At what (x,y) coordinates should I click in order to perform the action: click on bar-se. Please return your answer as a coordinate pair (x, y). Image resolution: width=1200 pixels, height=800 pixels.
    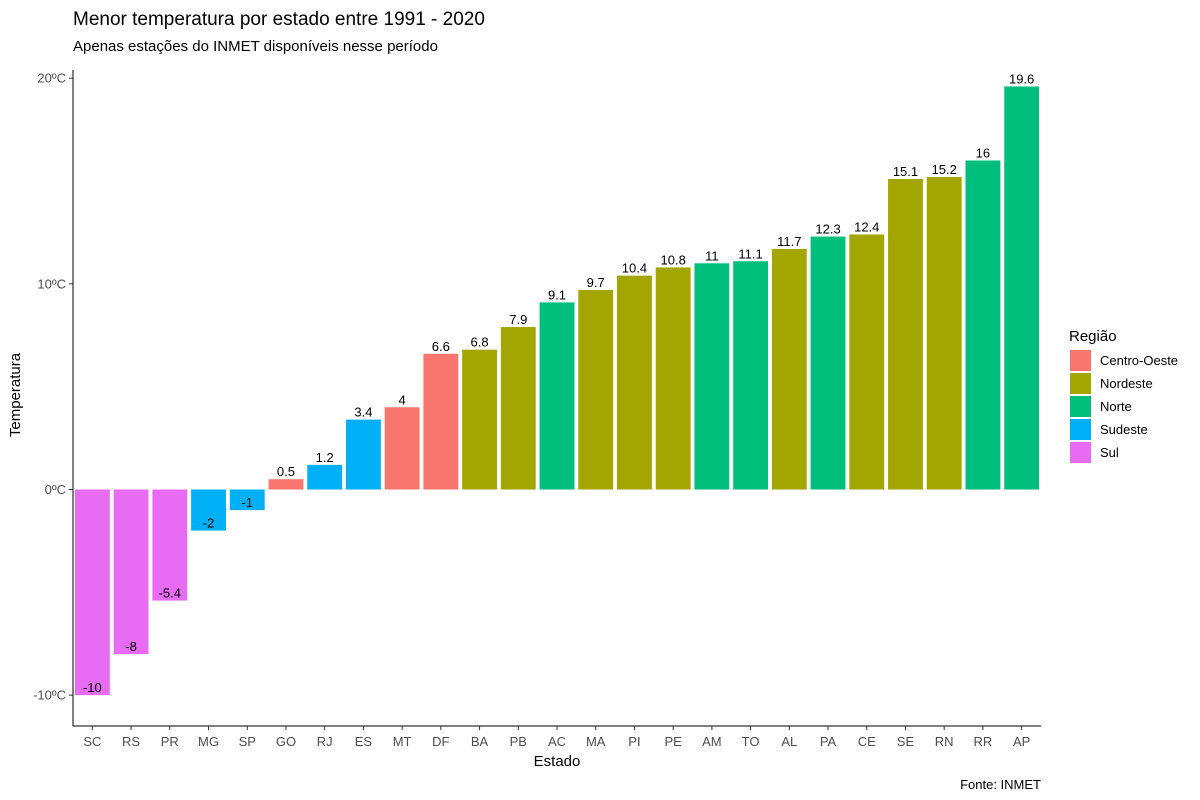
    Looking at the image, I should click on (905, 334).